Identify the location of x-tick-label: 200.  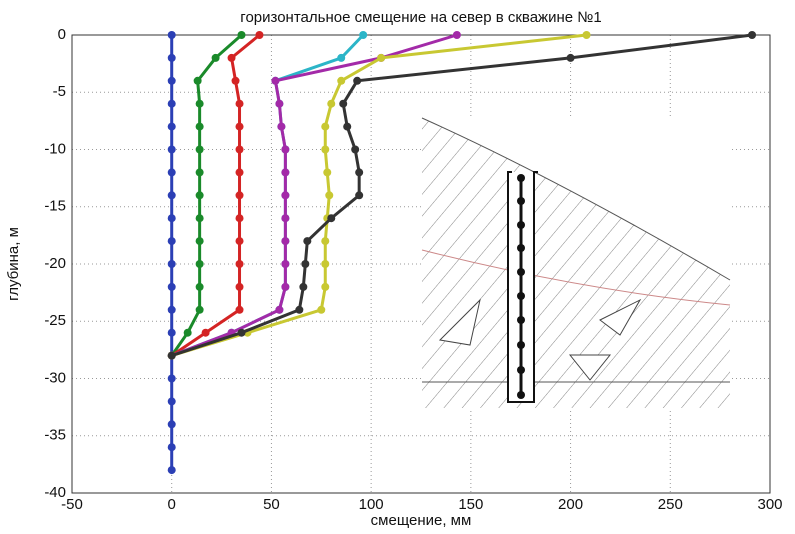
(570, 504).